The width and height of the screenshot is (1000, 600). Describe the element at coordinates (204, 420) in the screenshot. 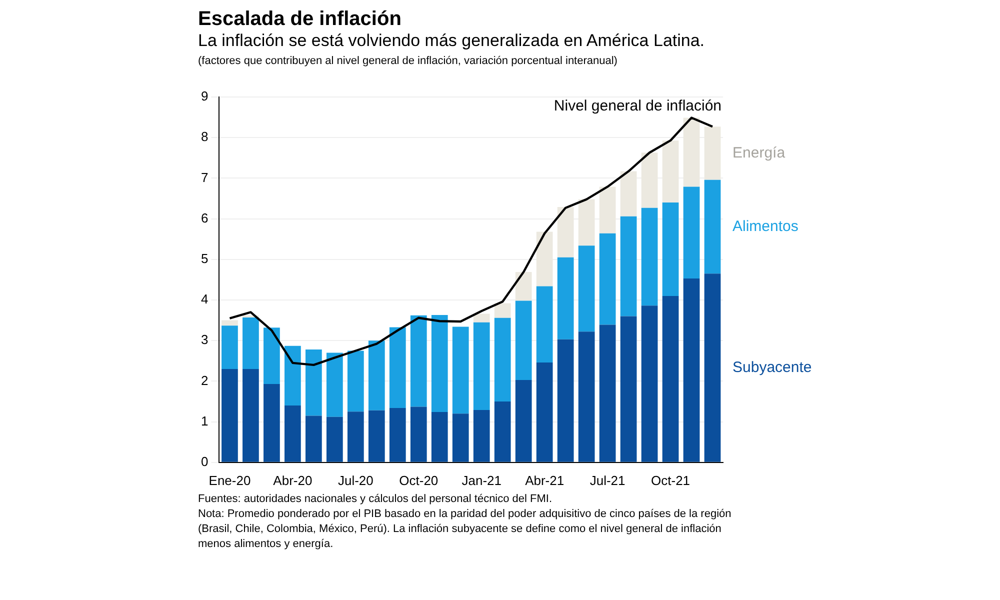

I see `y-tick-label: 1` at that location.